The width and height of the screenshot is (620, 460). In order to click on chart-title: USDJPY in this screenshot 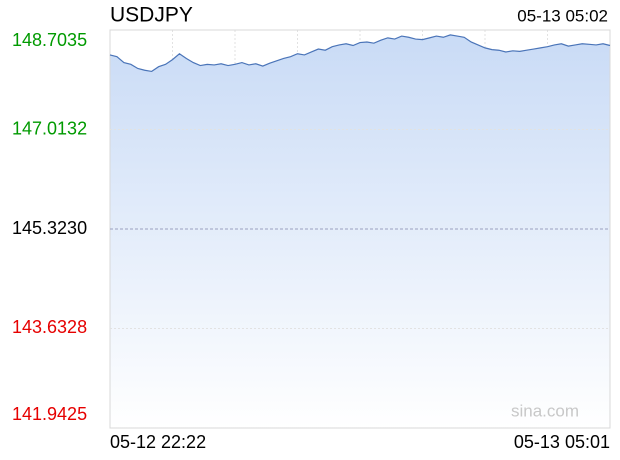, I will do `click(151, 15)`.